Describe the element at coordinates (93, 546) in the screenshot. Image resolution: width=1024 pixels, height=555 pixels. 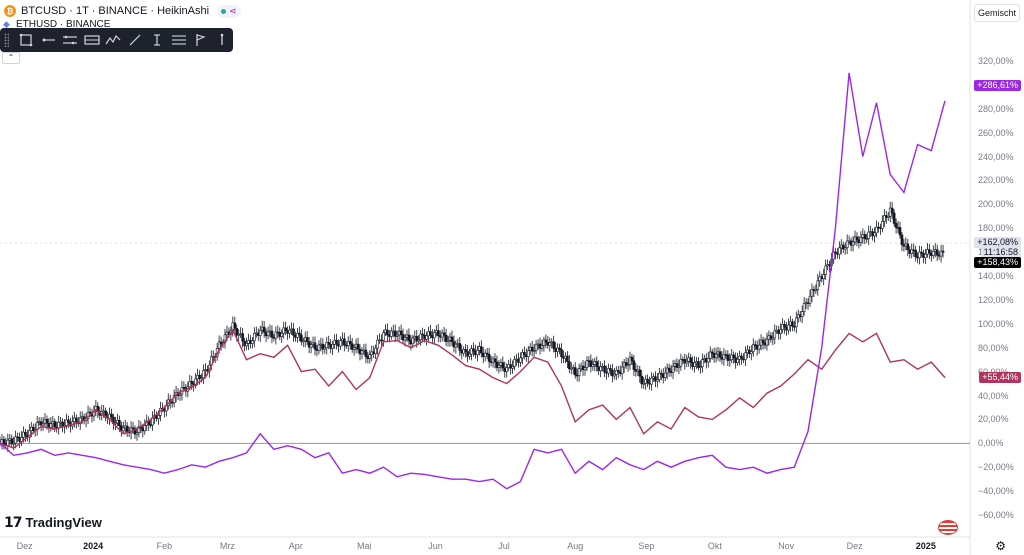
I see `x-tick-label: 2024` at that location.